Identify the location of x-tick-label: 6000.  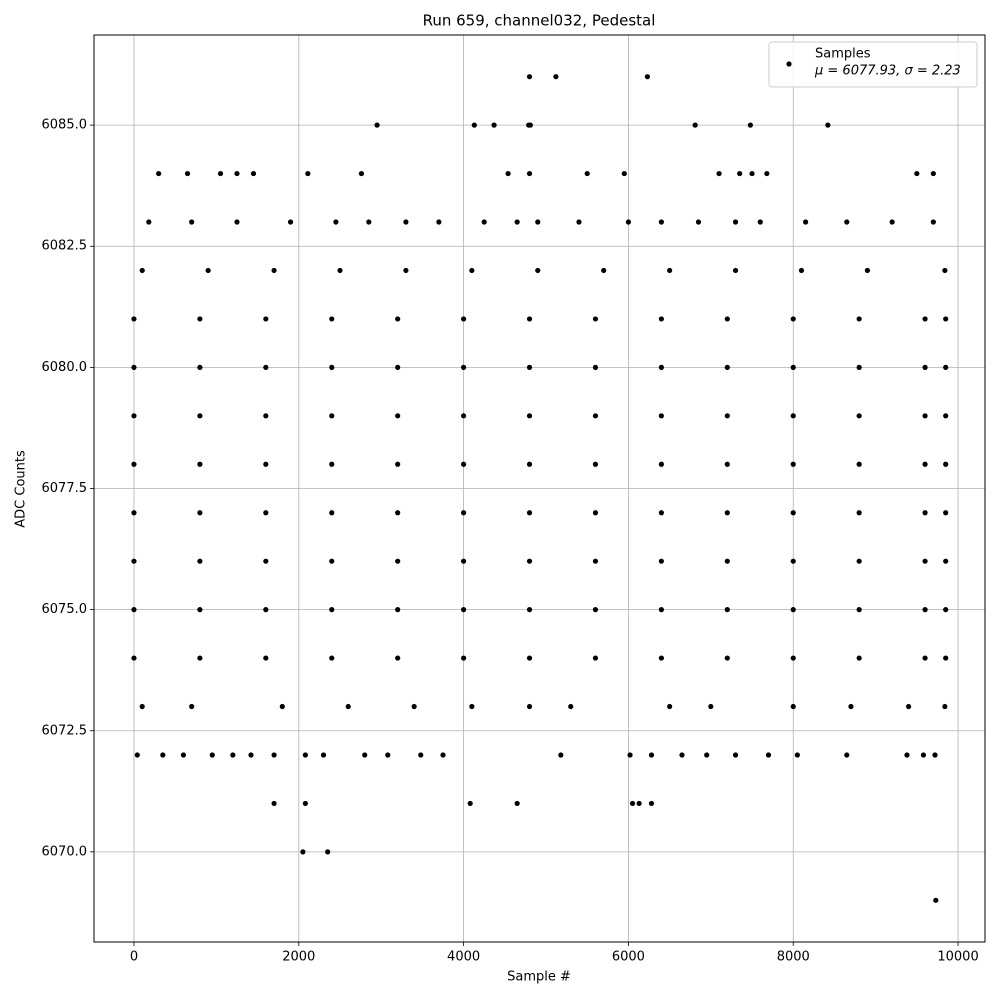
(628, 957).